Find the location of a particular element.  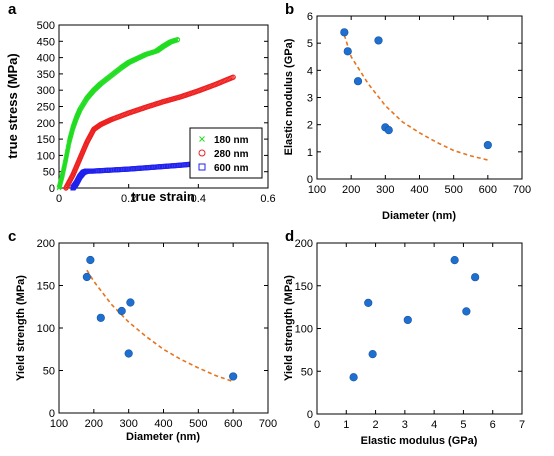

y-tick-label: 250 is located at coordinates (46, 108).